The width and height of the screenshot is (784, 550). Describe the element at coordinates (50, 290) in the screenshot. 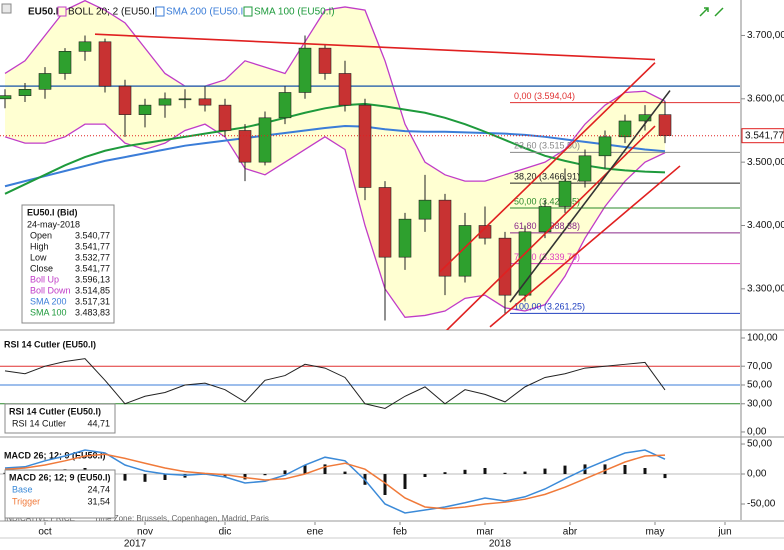

I see `info-row-label: Boll Down` at that location.